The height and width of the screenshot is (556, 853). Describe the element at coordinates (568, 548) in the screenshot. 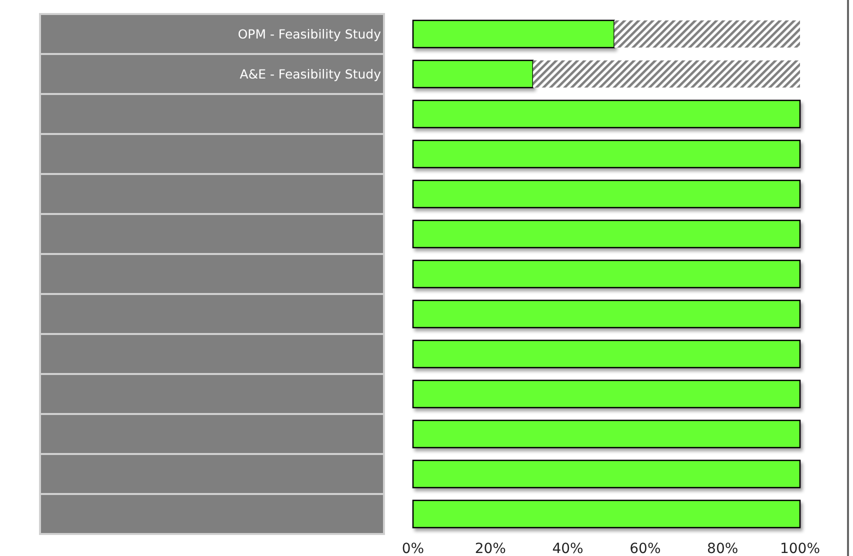

I see `x-tick-label: 40%` at that location.